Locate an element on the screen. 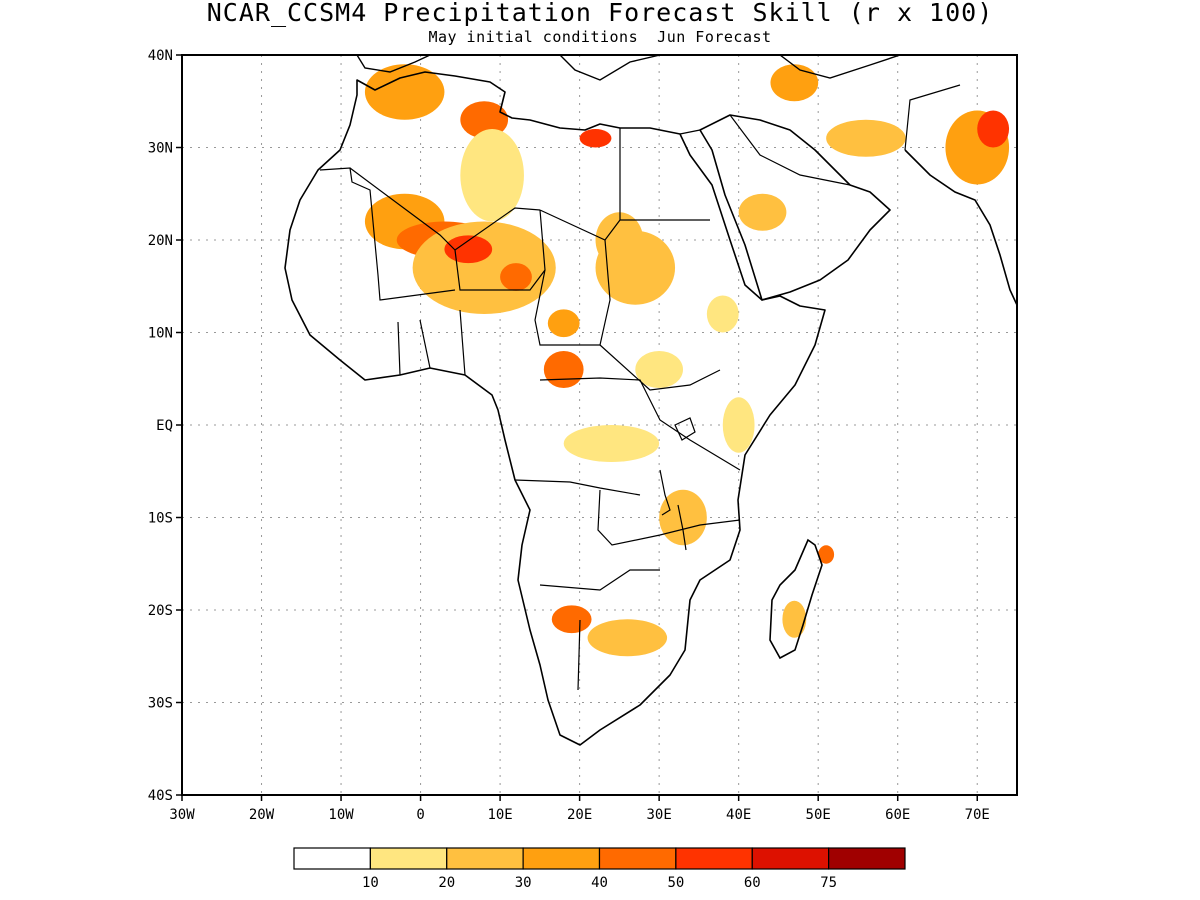 The width and height of the screenshot is (1200, 900). colorbar-label-5: 60 is located at coordinates (752, 883).